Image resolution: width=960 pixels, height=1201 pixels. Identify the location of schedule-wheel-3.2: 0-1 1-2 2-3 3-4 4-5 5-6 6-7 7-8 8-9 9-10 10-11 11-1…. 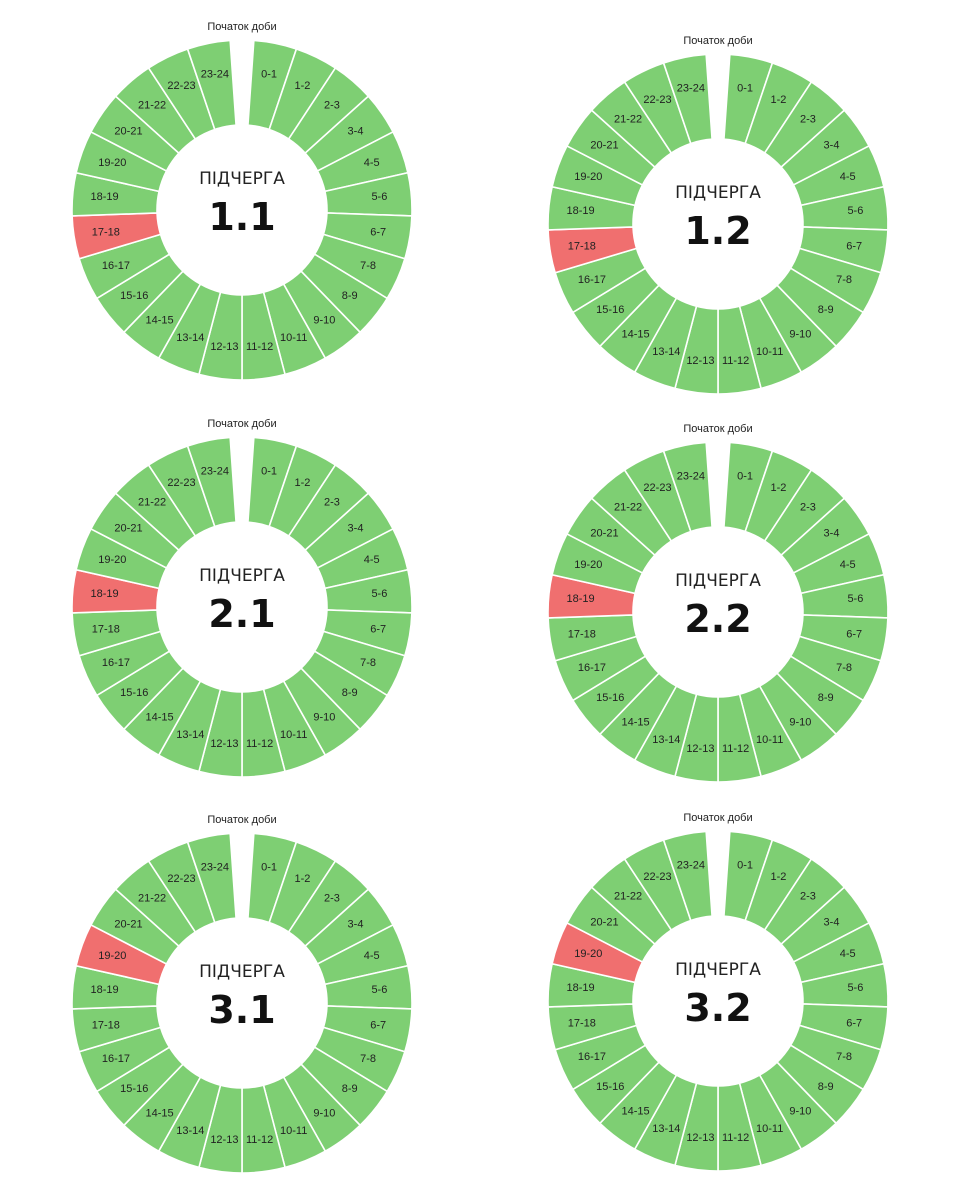
(718, 992).